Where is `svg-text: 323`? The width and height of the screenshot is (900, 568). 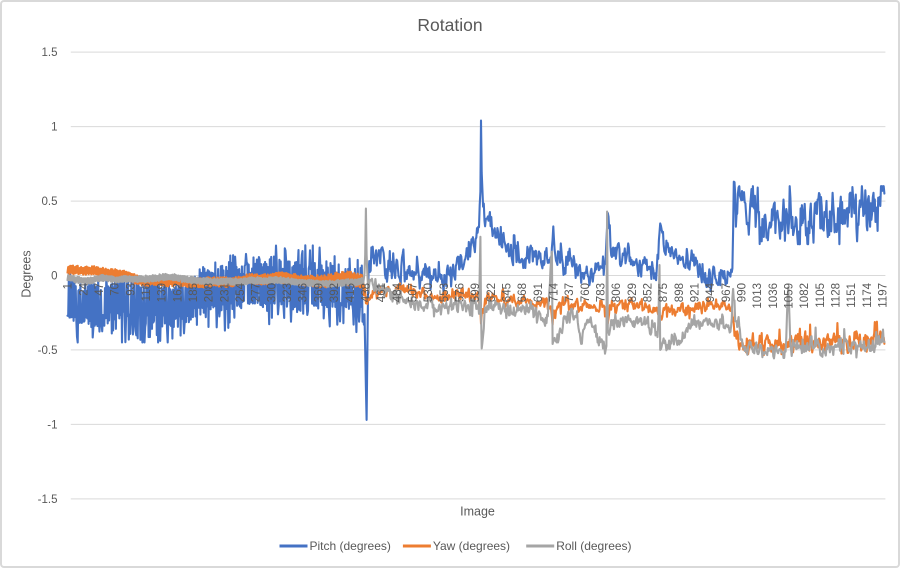
svg-text: 323 is located at coordinates (288, 292).